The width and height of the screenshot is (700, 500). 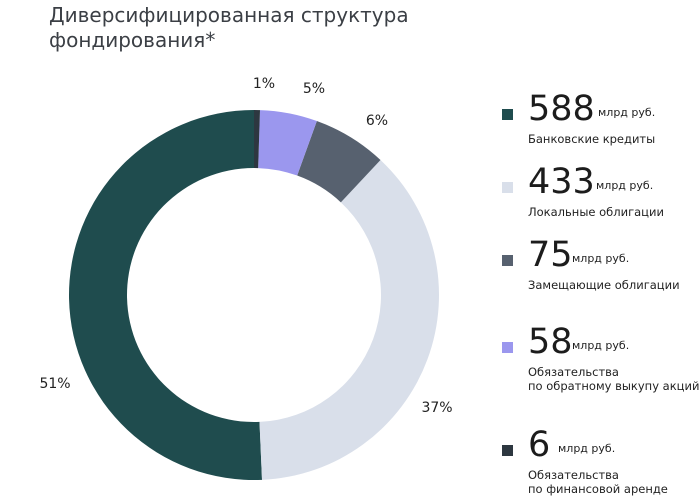 I want to click on legend-unit-0: млрд руб., so click(x=627, y=112).